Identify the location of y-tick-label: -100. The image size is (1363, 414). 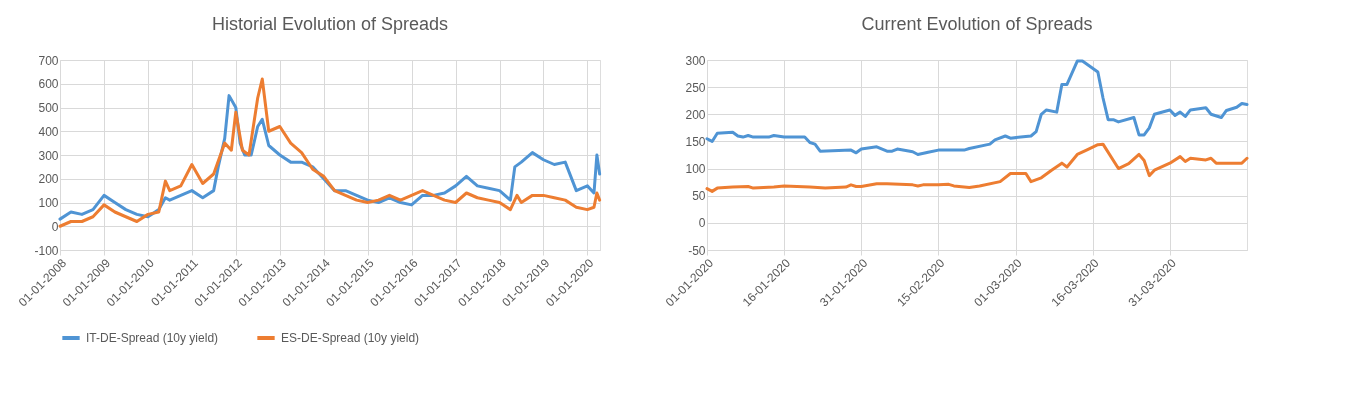
(46, 250).